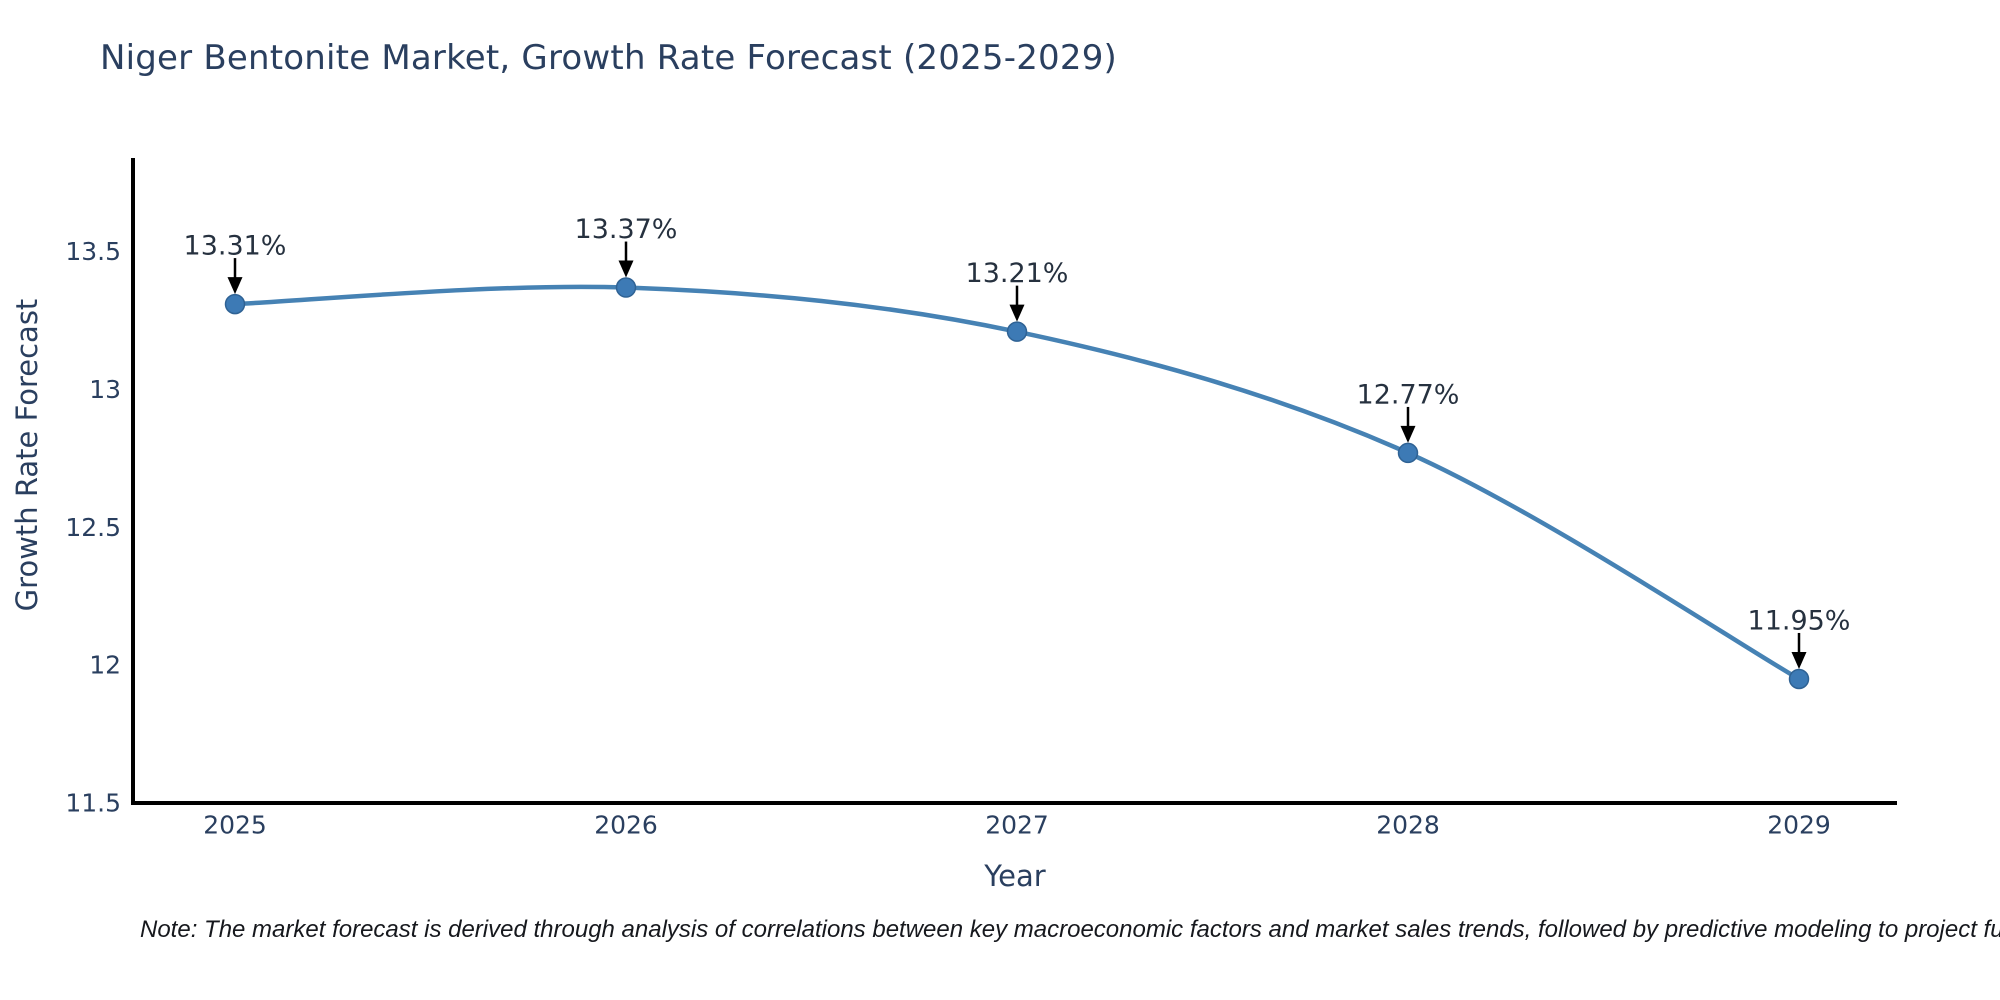  What do you see at coordinates (1017, 825) in the screenshot?
I see `x-tick-label: 2027` at bounding box center [1017, 825].